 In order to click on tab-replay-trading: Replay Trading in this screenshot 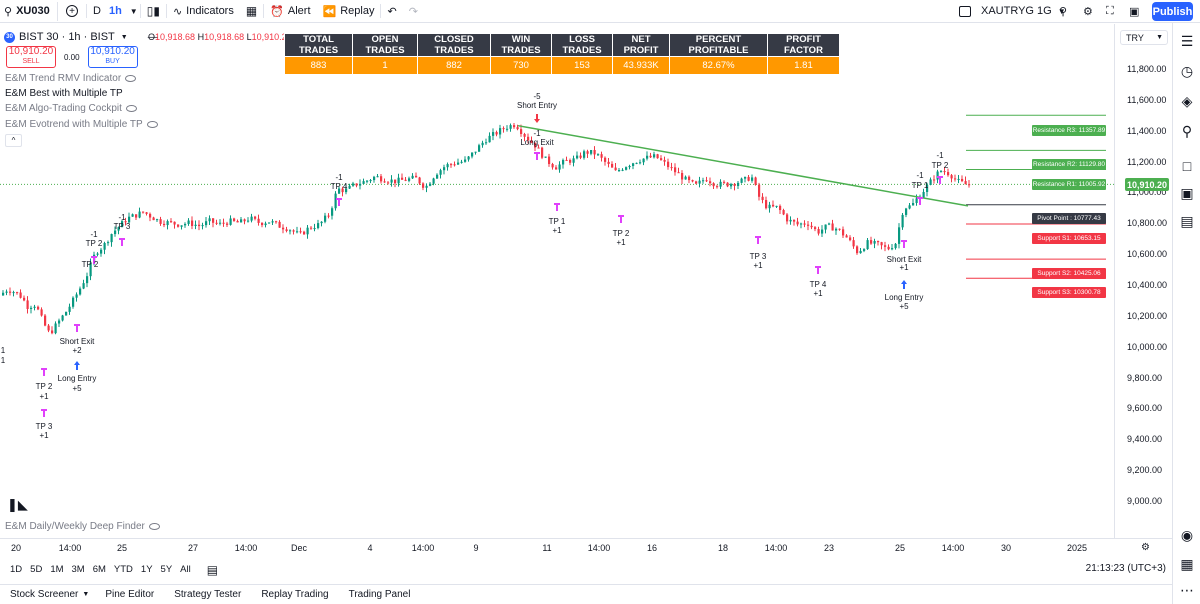, I will do `click(295, 594)`.